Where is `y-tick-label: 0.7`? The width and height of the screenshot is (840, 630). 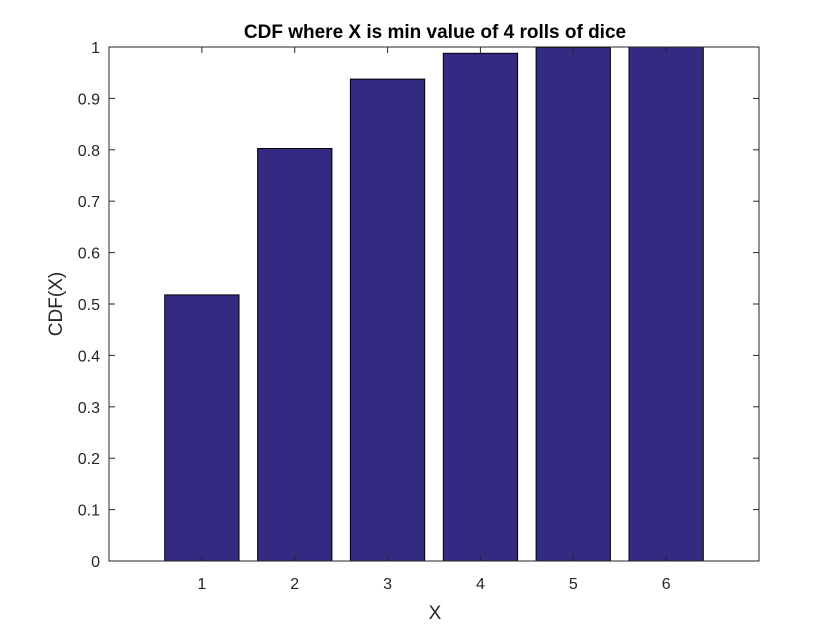 y-tick-label: 0.7 is located at coordinates (89, 202).